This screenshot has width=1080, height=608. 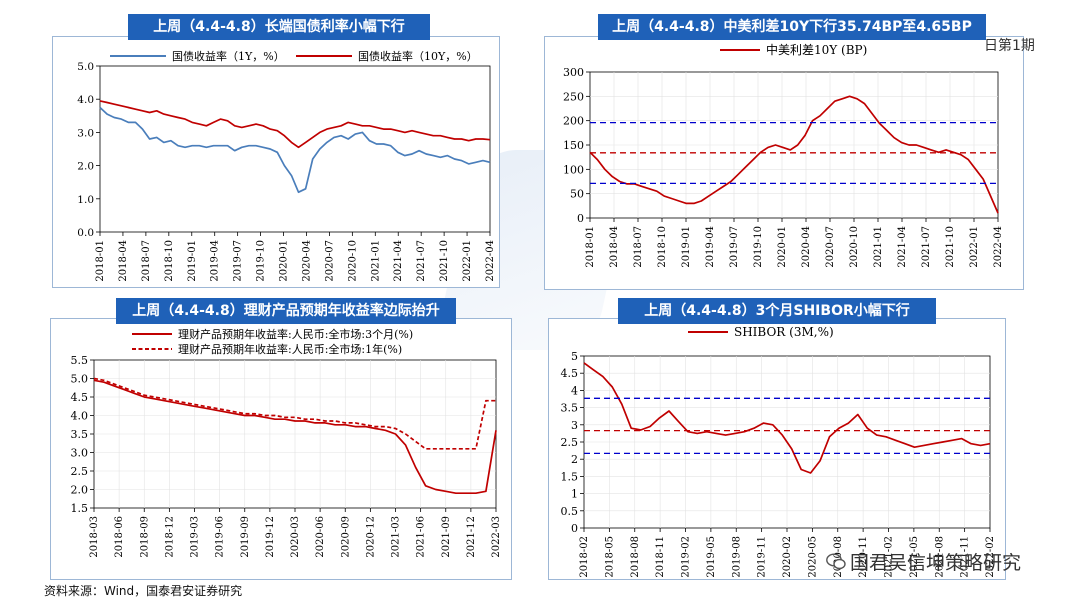 I want to click on x-tick-label: 2021-02, so click(x=889, y=557).